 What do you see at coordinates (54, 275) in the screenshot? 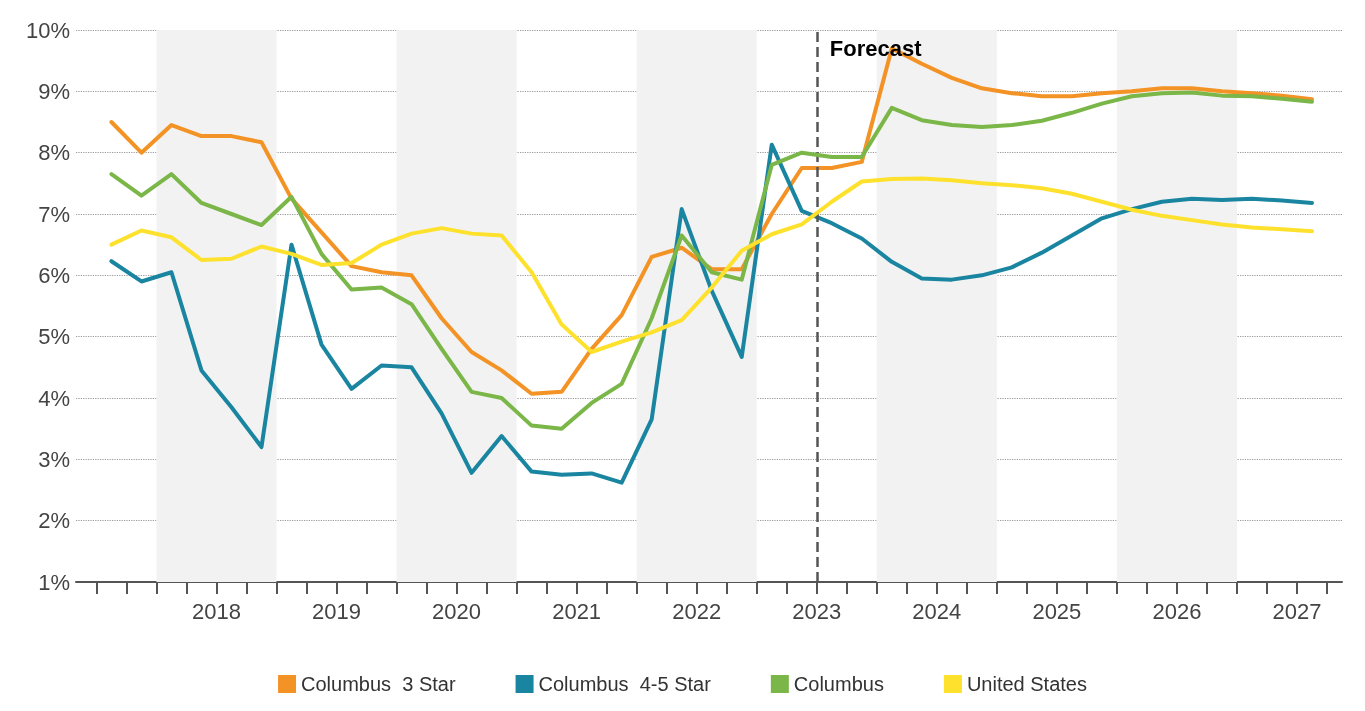
I see `y-tick-label: 6%` at bounding box center [54, 275].